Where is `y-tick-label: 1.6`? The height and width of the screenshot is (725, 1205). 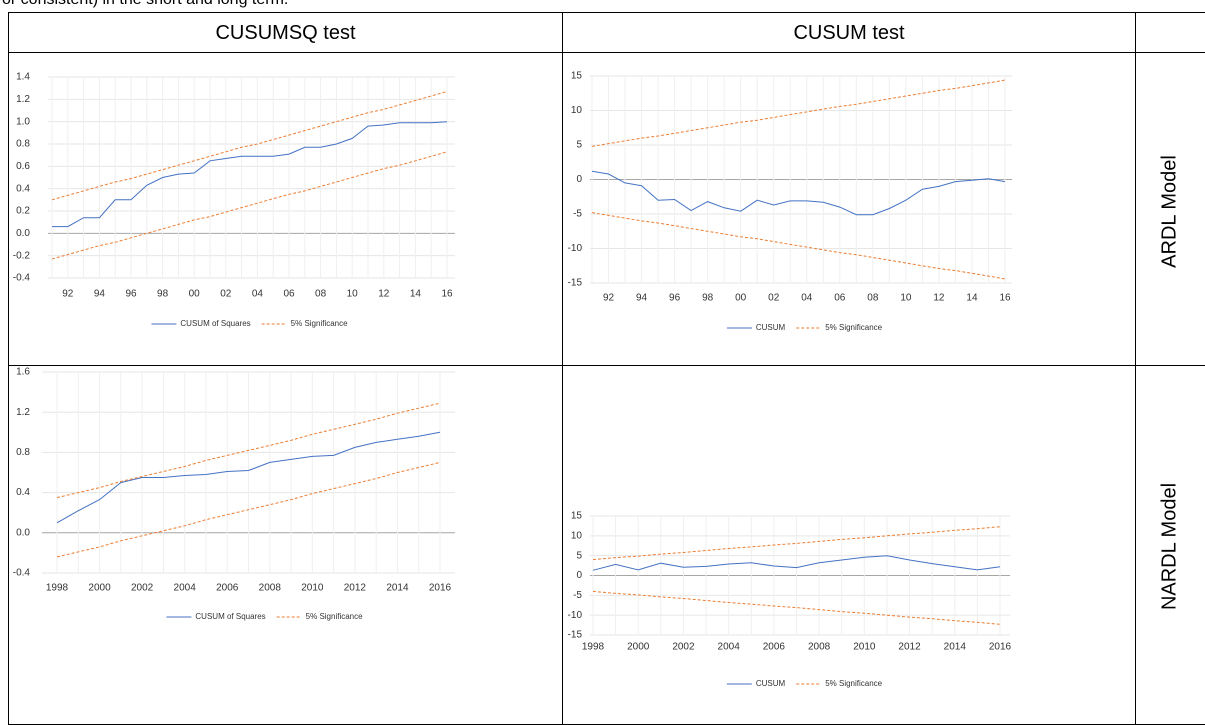
y-tick-label: 1.6 is located at coordinates (23, 372).